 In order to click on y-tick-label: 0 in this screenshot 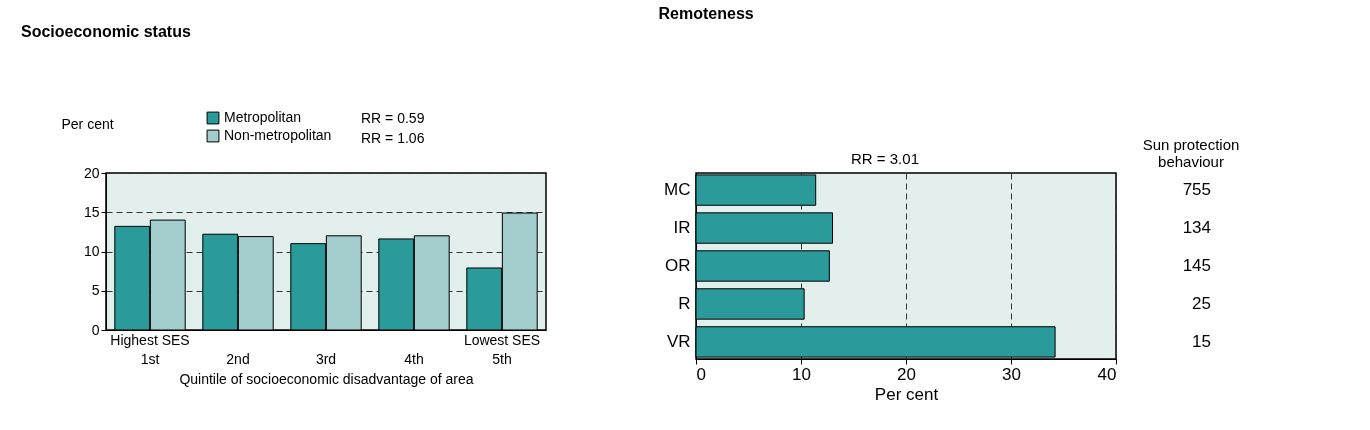, I will do `click(95, 329)`.